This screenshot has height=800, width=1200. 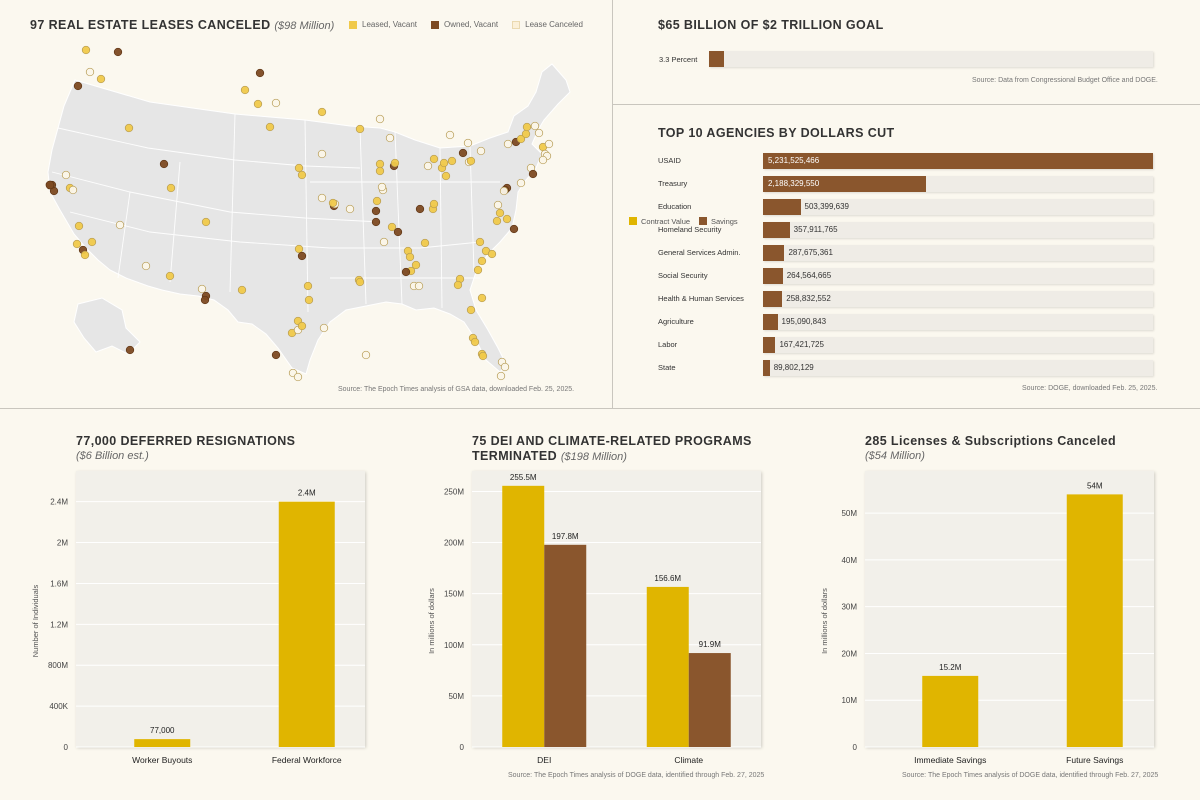 I want to click on agency-row: Treasury 2,188,329,550, so click(x=906, y=184).